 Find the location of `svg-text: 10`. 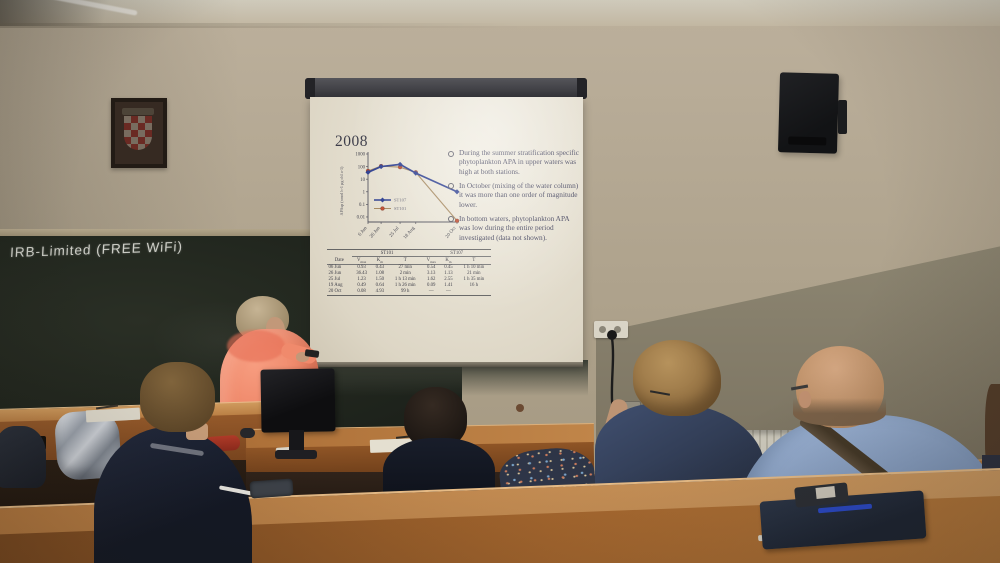

svg-text: 10 is located at coordinates (362, 180).